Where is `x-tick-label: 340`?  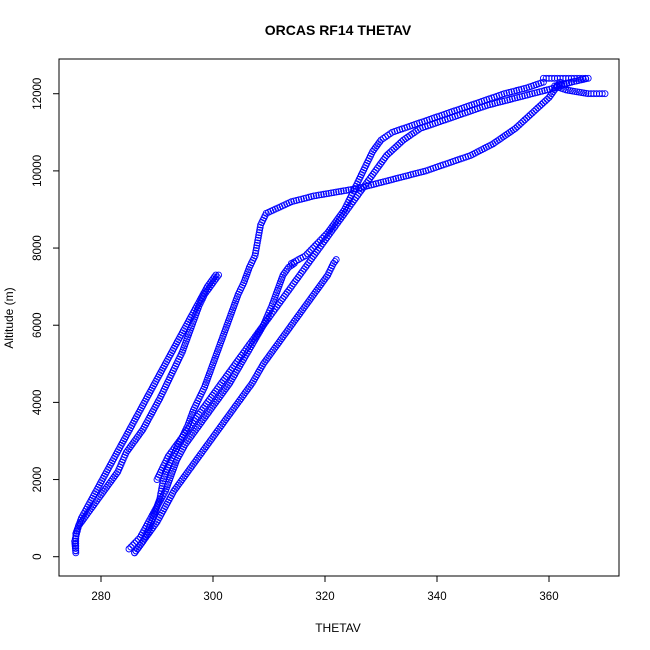 x-tick-label: 340 is located at coordinates (436, 597).